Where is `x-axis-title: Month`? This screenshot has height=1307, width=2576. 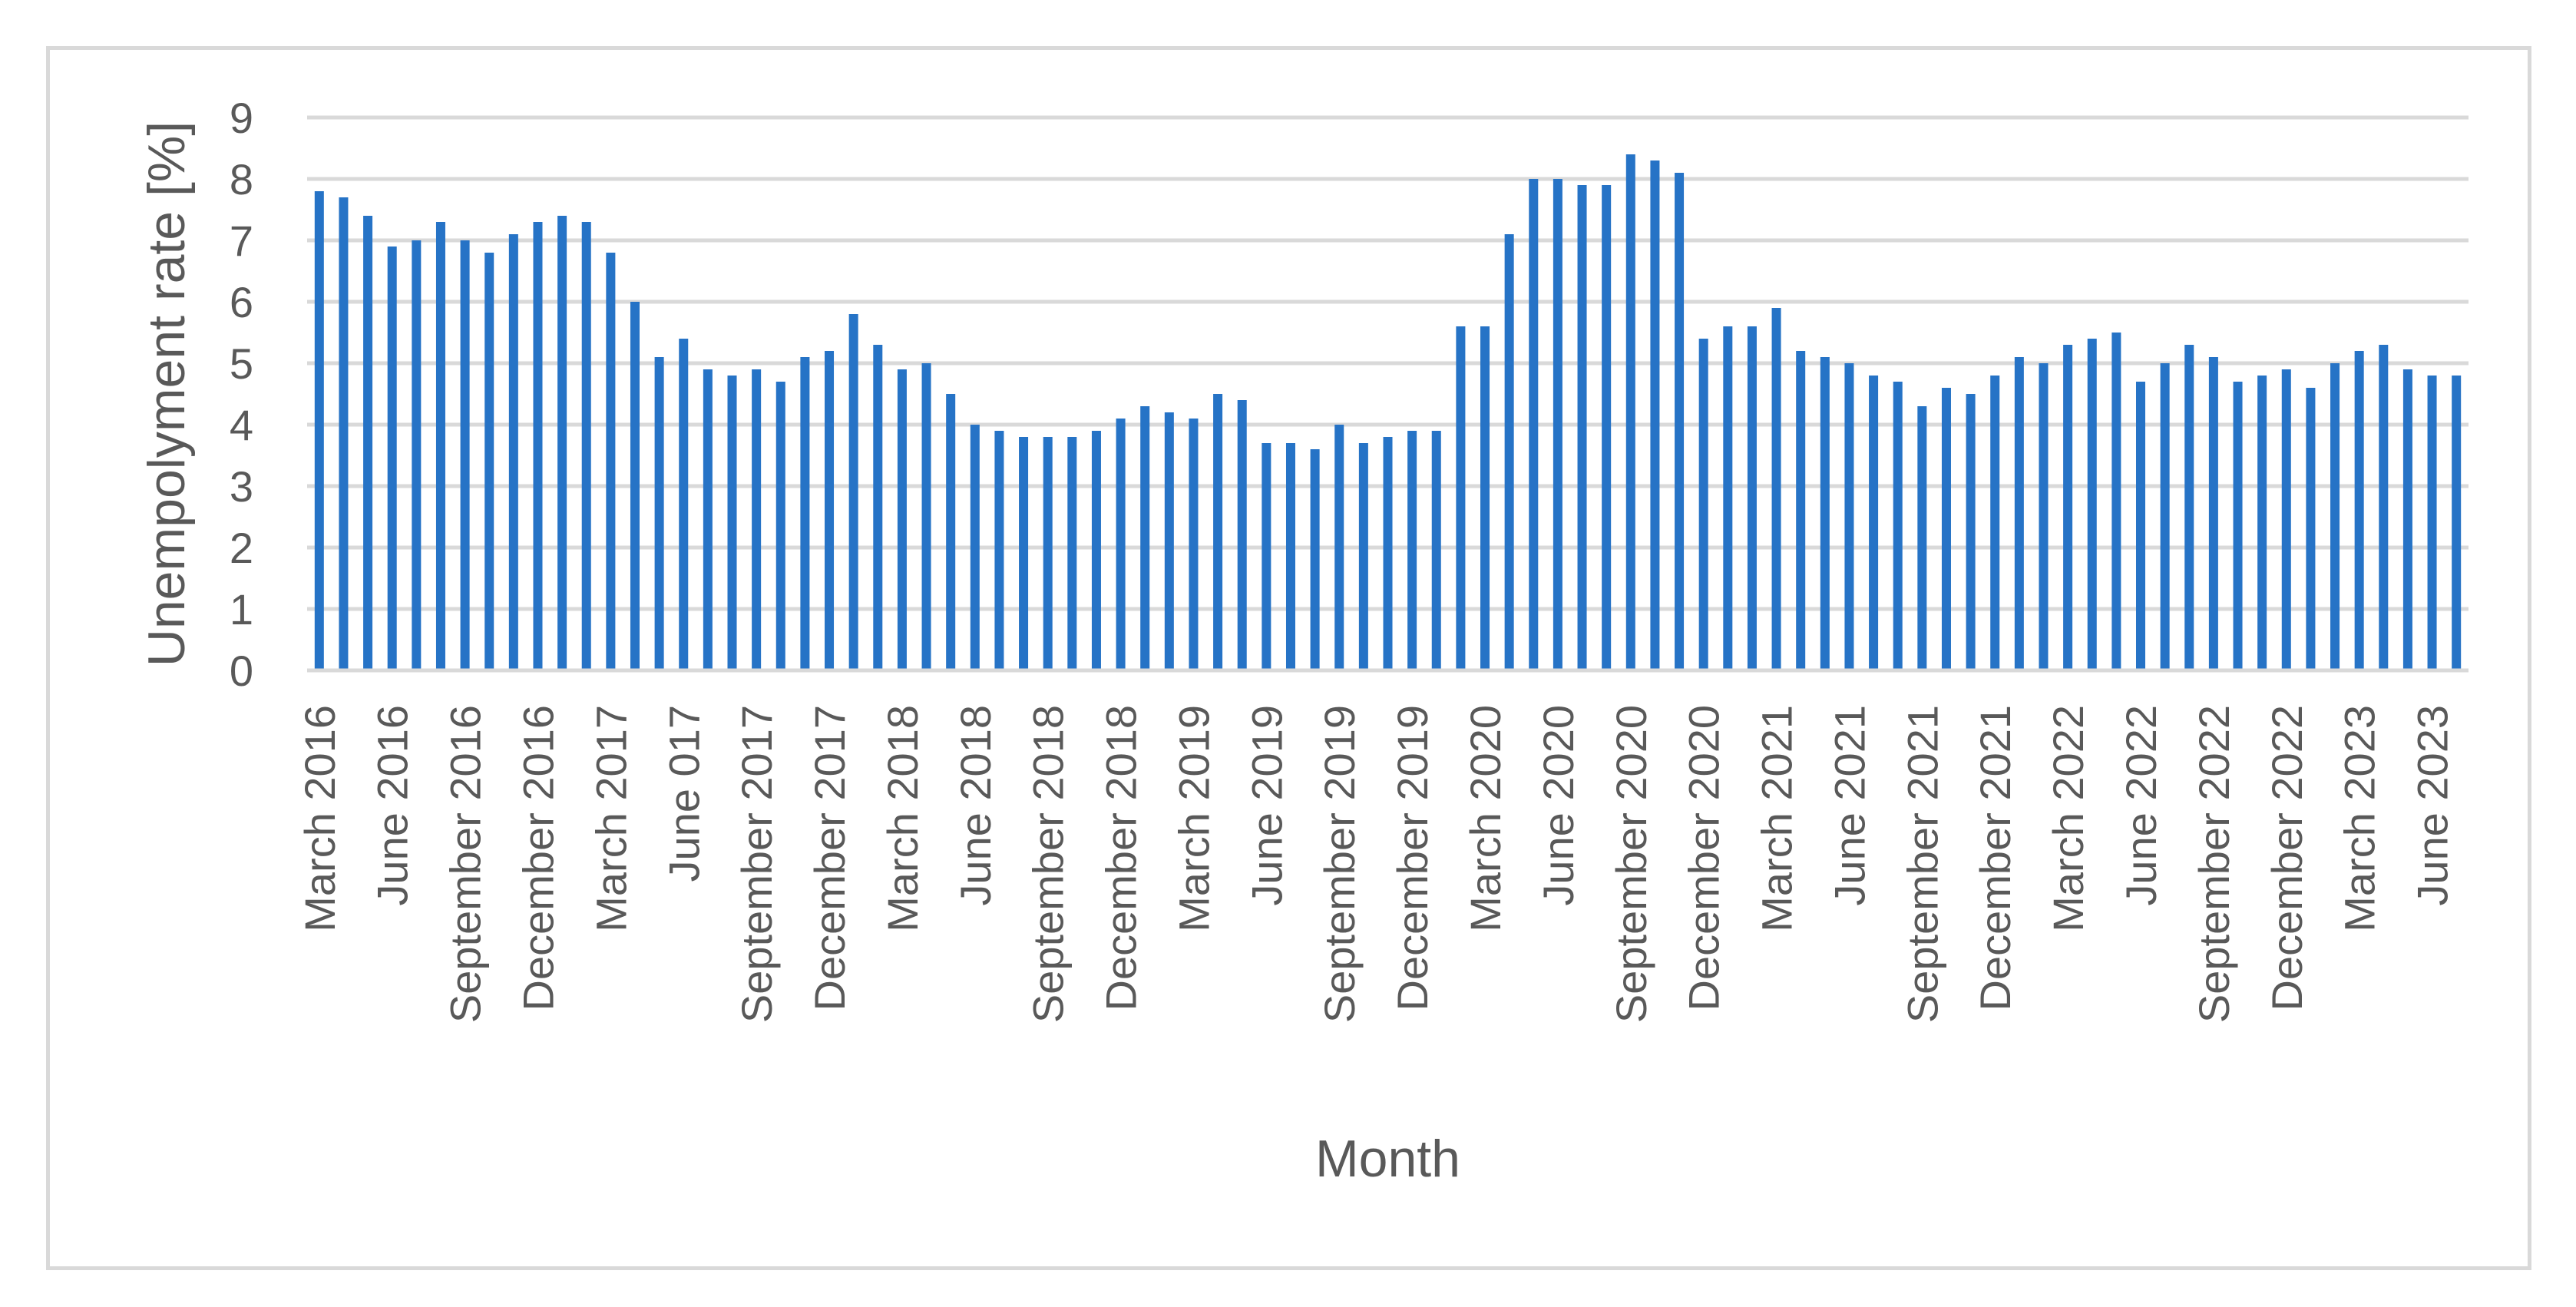 x-axis-title: Month is located at coordinates (1387, 1159).